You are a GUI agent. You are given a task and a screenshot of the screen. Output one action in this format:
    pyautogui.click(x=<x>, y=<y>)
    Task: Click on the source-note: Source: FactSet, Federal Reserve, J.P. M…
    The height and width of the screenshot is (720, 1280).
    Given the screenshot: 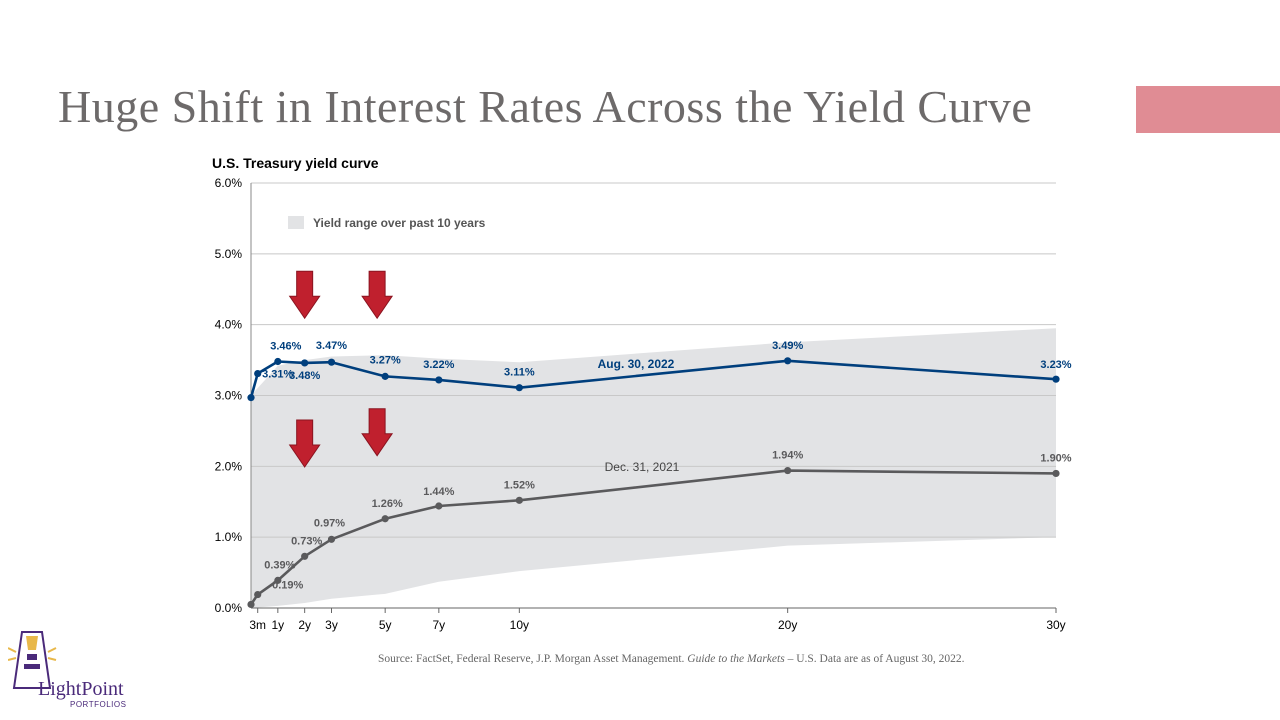 What is the action you would take?
    pyautogui.click(x=671, y=659)
    